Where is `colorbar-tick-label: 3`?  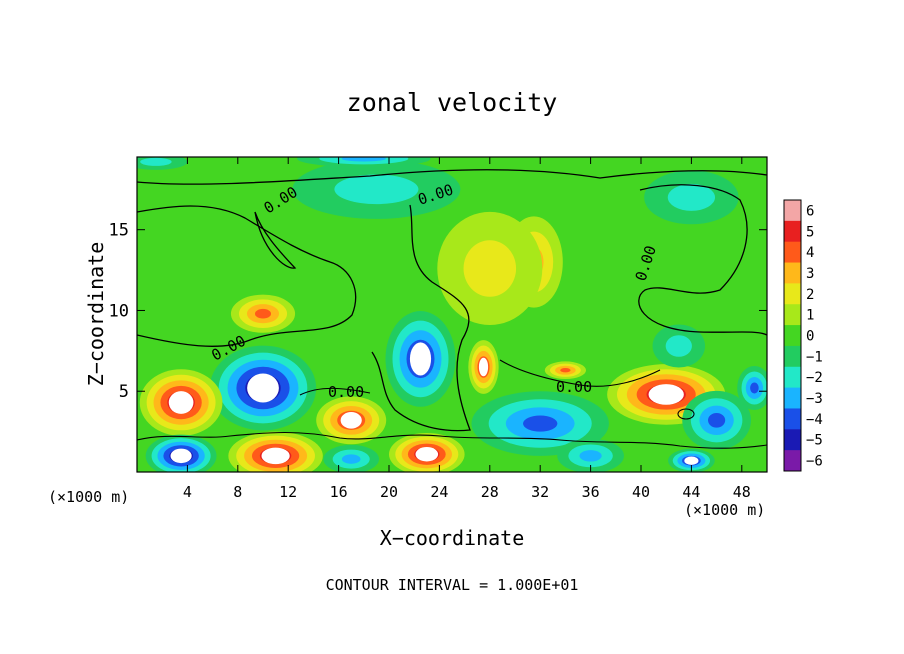
colorbar-tick-label: 3 is located at coordinates (810, 274).